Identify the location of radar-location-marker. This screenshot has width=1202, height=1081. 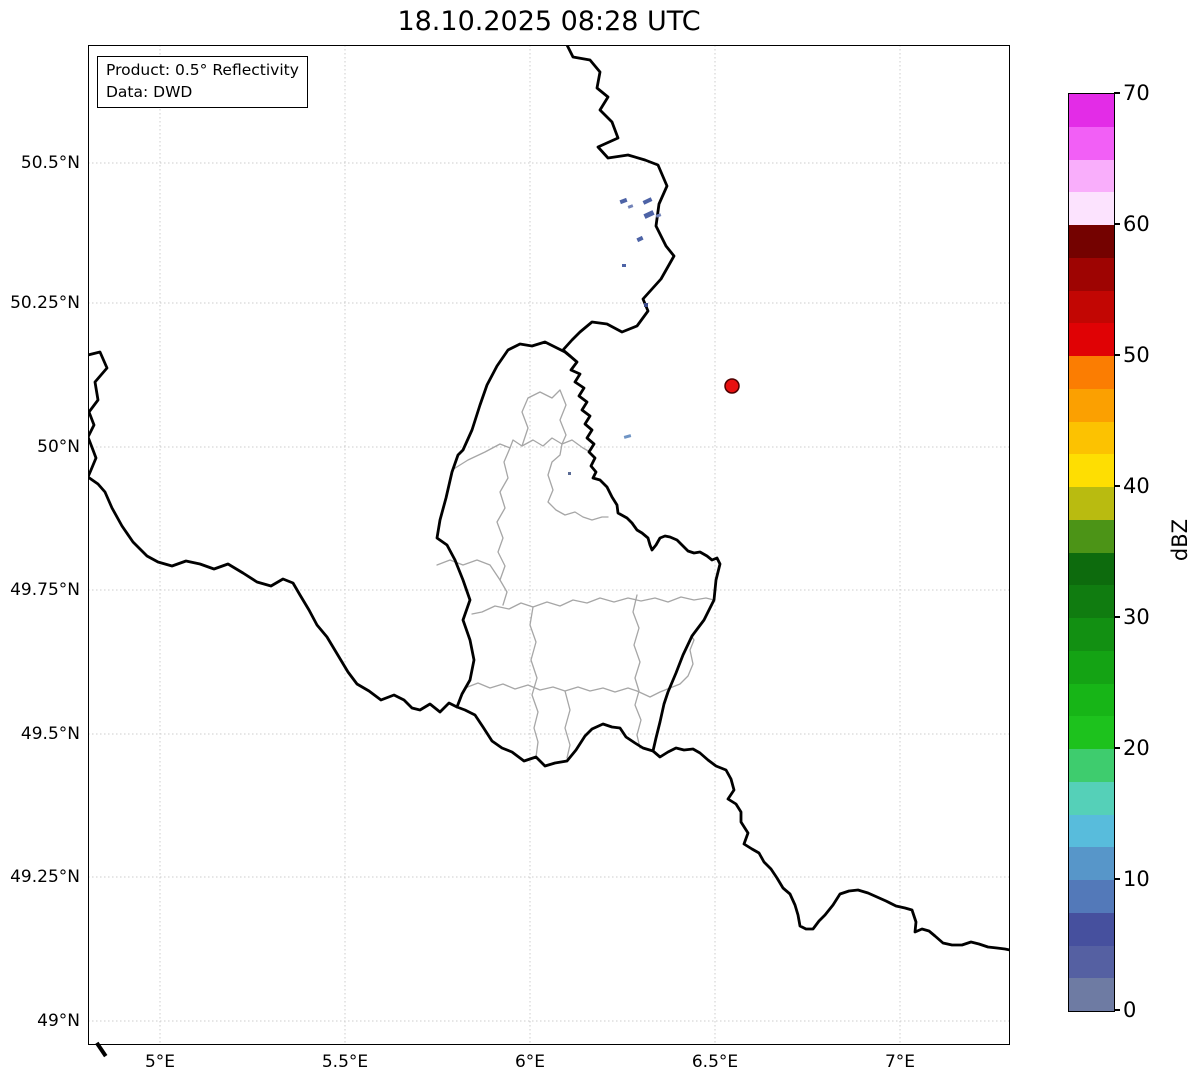
(732, 386).